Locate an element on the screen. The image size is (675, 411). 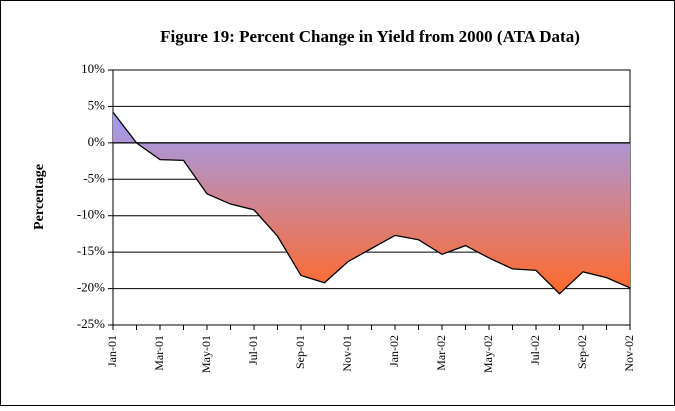
x-tick-label: Mar-02 is located at coordinates (441, 353).